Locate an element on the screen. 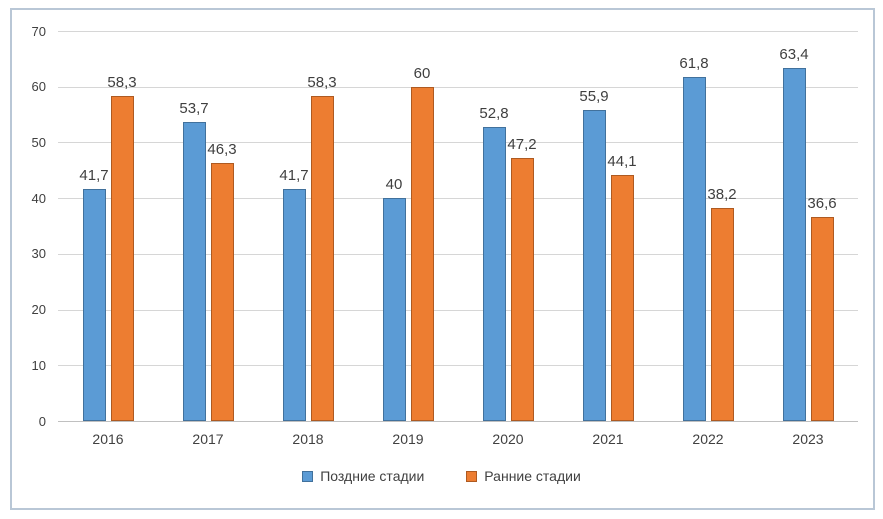 The width and height of the screenshot is (883, 519). bar-data-label-2021-series-0: 55,9 is located at coordinates (594, 96).